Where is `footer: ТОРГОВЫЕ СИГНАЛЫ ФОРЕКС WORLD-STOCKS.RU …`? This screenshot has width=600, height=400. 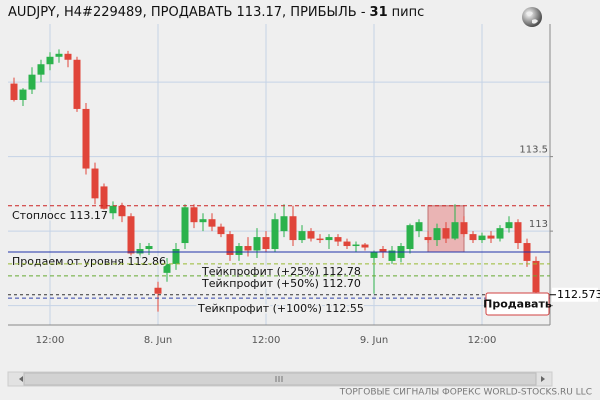 footer: ТОРГОВЫЕ СИГНАЛЫ ФОРЕКС WORLD-STOCKS.RU … is located at coordinates (465, 393).